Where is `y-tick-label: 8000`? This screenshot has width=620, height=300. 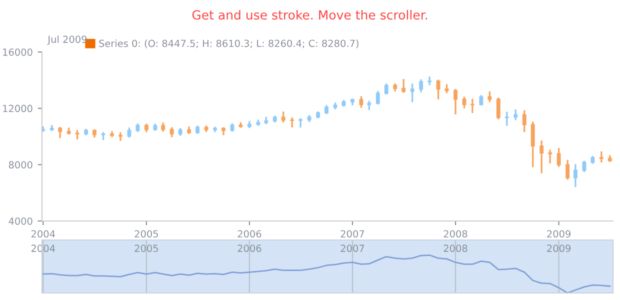 y-tick-label: 8000 is located at coordinates (20, 164).